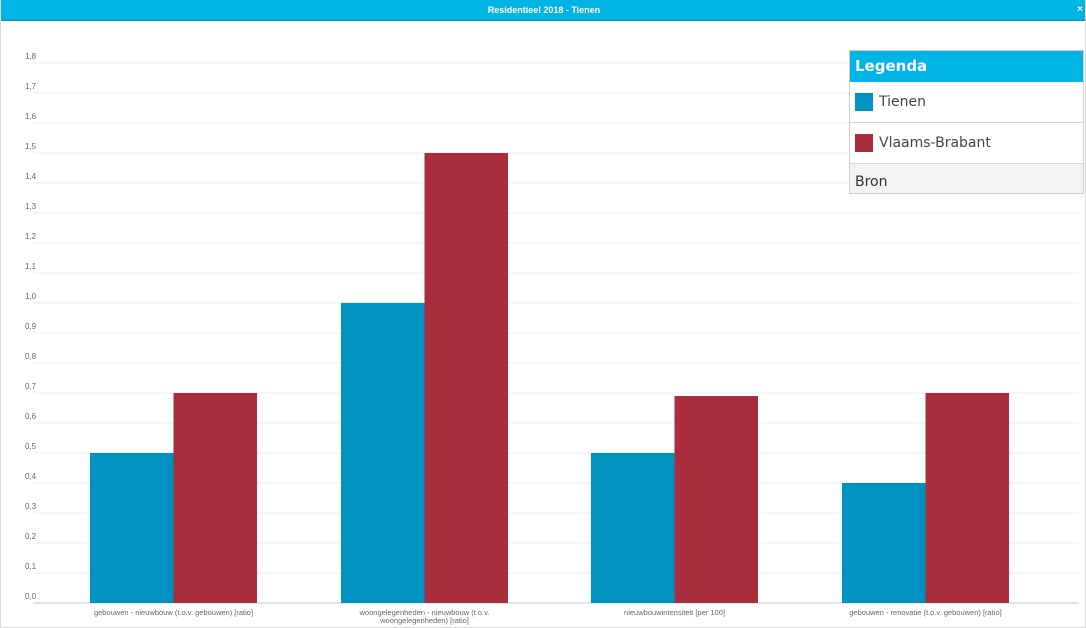 The image size is (1086, 628). I want to click on legend-item-vlaams-brabant: Vlaams-Brabant, so click(966, 143).